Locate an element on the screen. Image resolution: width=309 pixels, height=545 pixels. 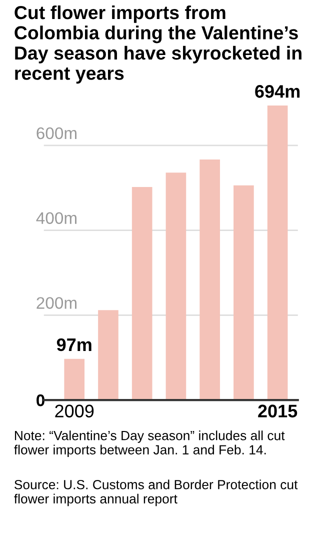
text: Note: “Valentine’s Day season” includes all cut flower imports between Jan. 1 and Feb. 14. is located at coordinates (149, 444).